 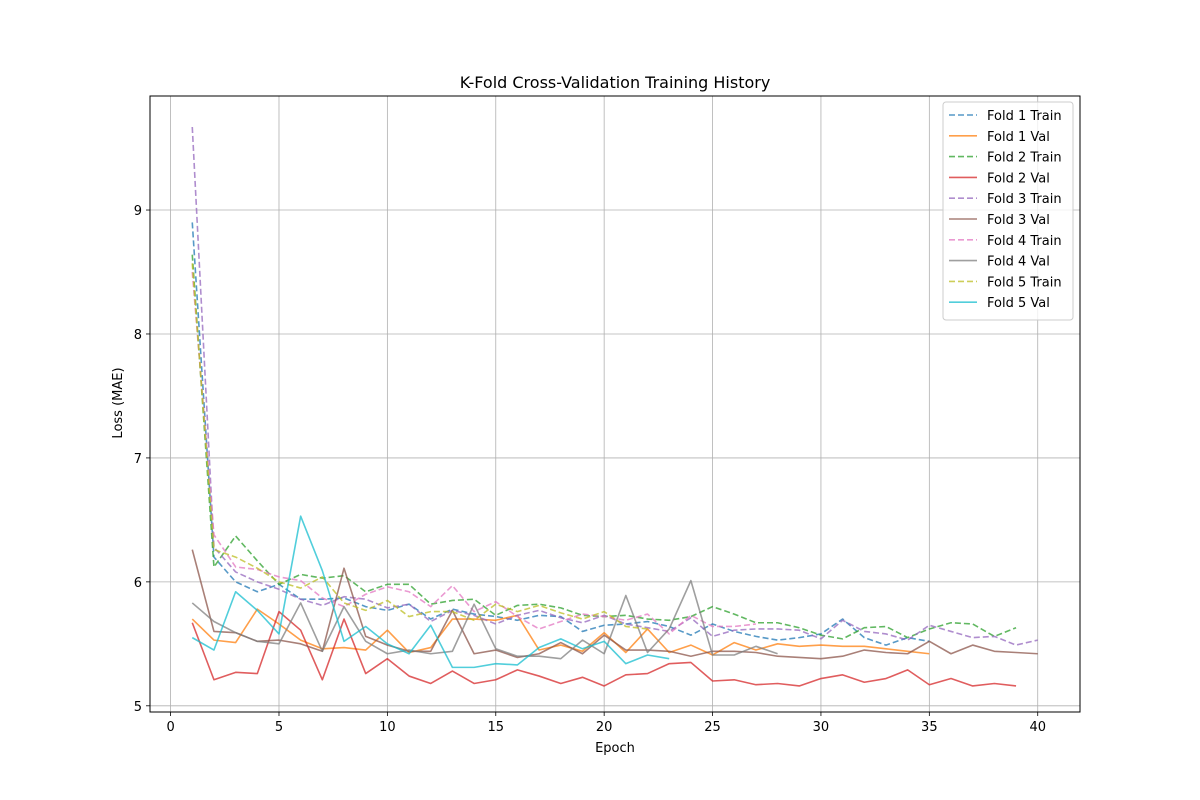 I want to click on y-tick-label: 7, so click(x=138, y=459).